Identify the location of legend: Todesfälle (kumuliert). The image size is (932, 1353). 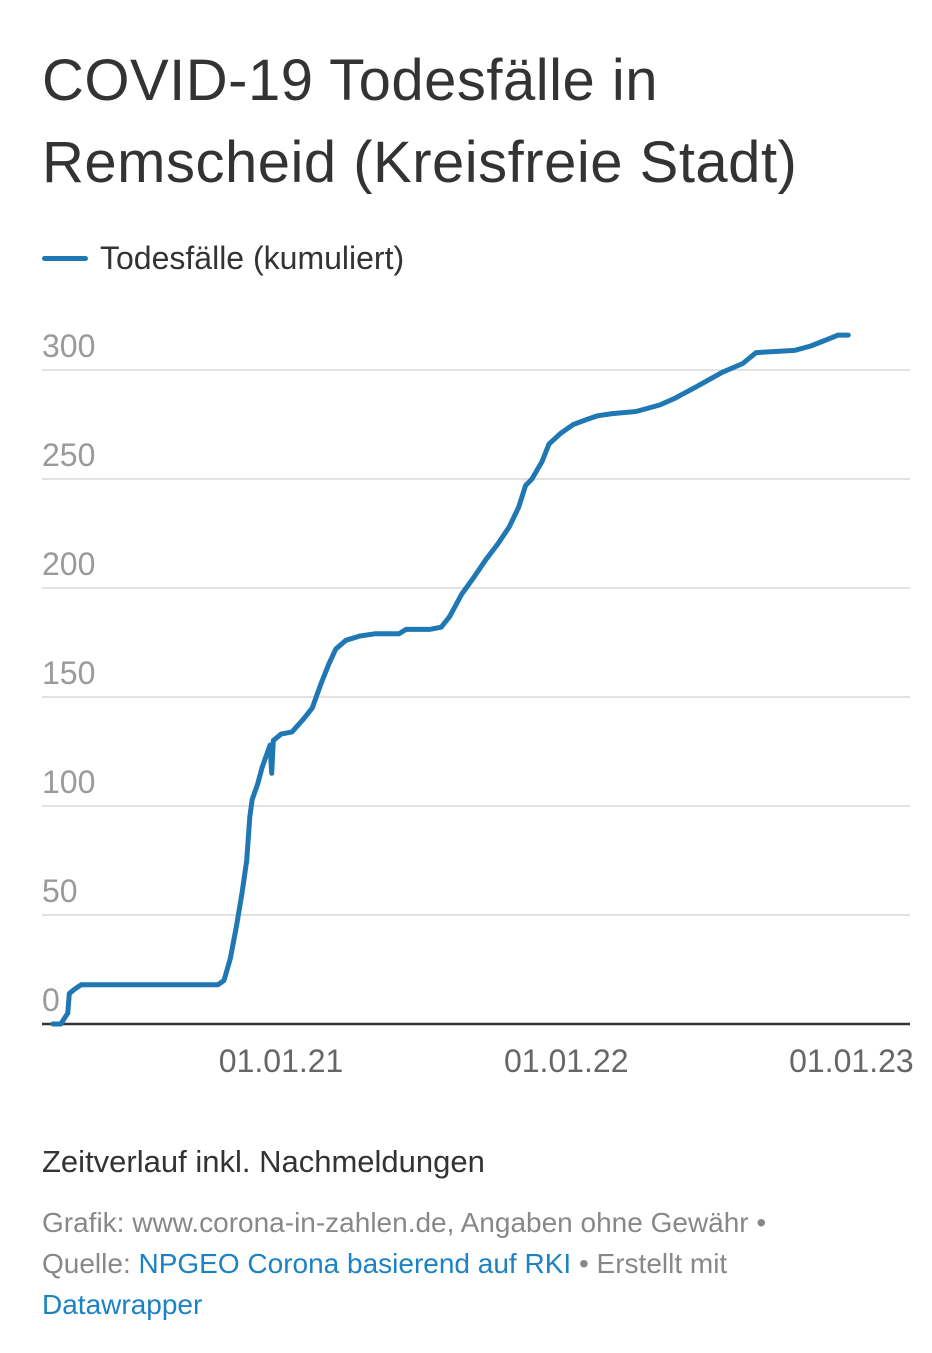
(223, 258).